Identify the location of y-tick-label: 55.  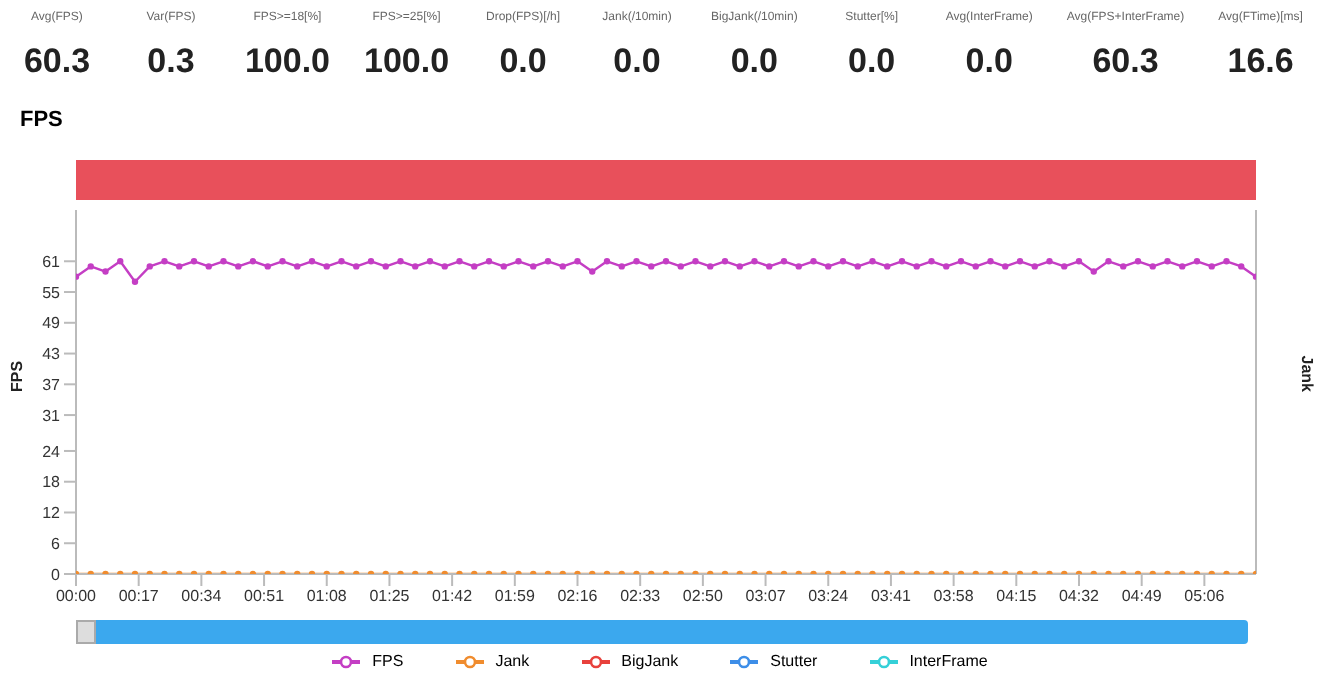
(52, 292).